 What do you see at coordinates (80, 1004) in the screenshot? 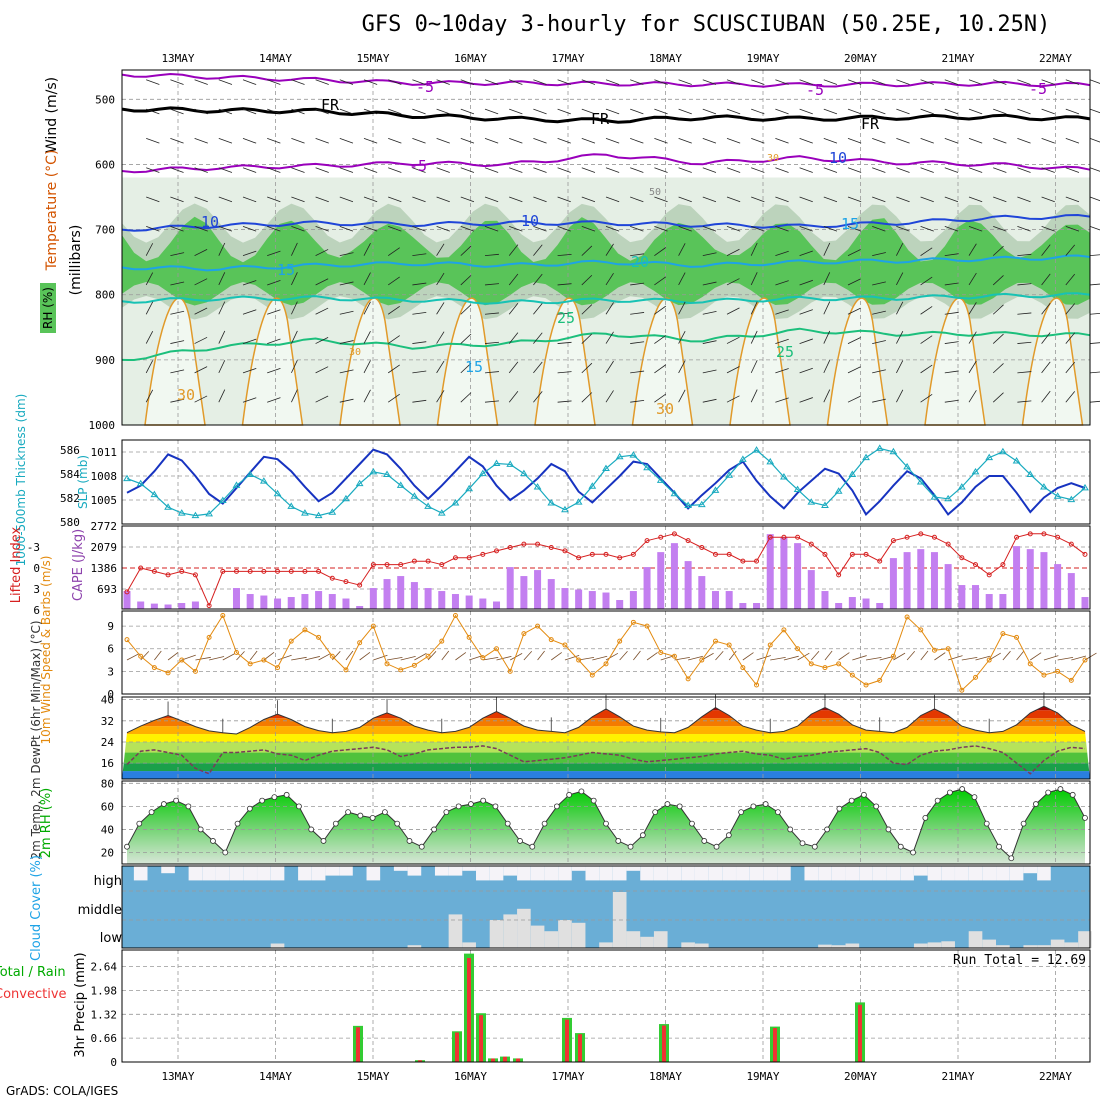
I see `precip-axis-label: 3hr Precip (mm)` at bounding box center [80, 1004].